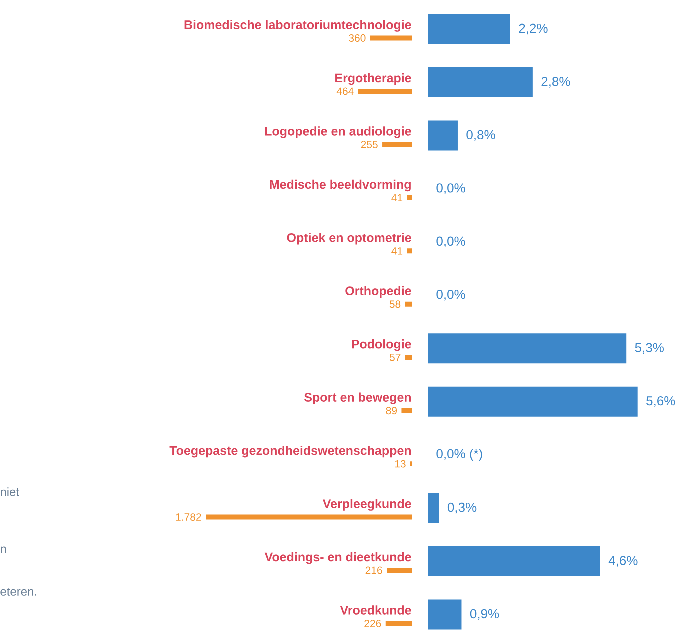  I want to click on y-tick-label: Medische beeldvorming, so click(340, 186).